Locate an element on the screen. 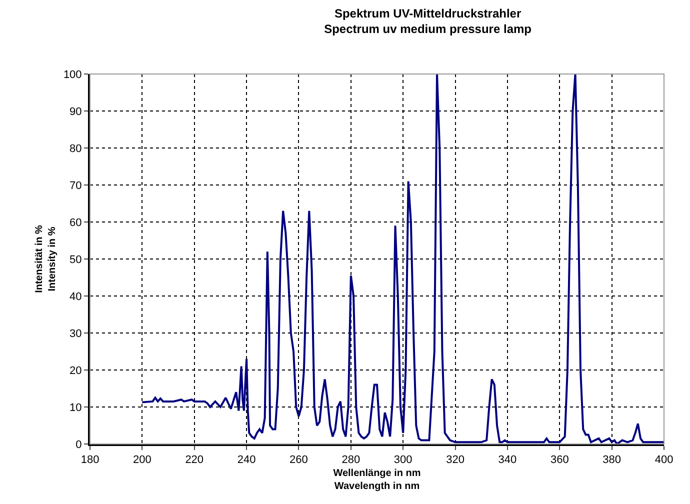 The height and width of the screenshot is (504, 690). y-tick-label: 70 is located at coordinates (76, 186).